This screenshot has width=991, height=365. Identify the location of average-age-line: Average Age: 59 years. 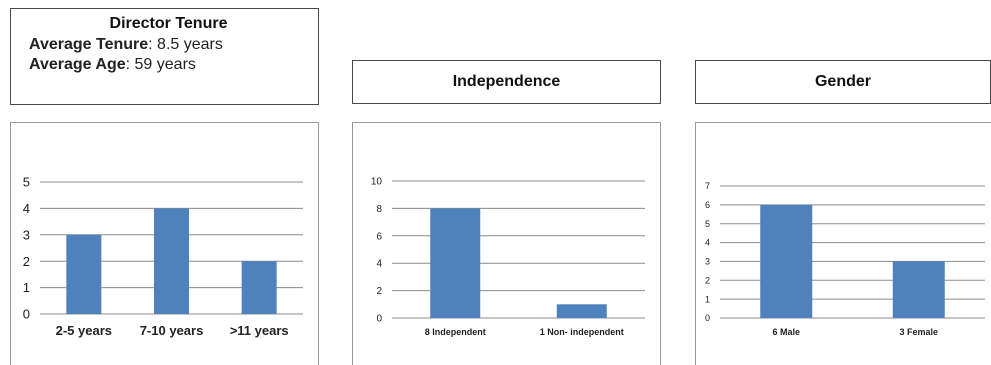
(168, 65).